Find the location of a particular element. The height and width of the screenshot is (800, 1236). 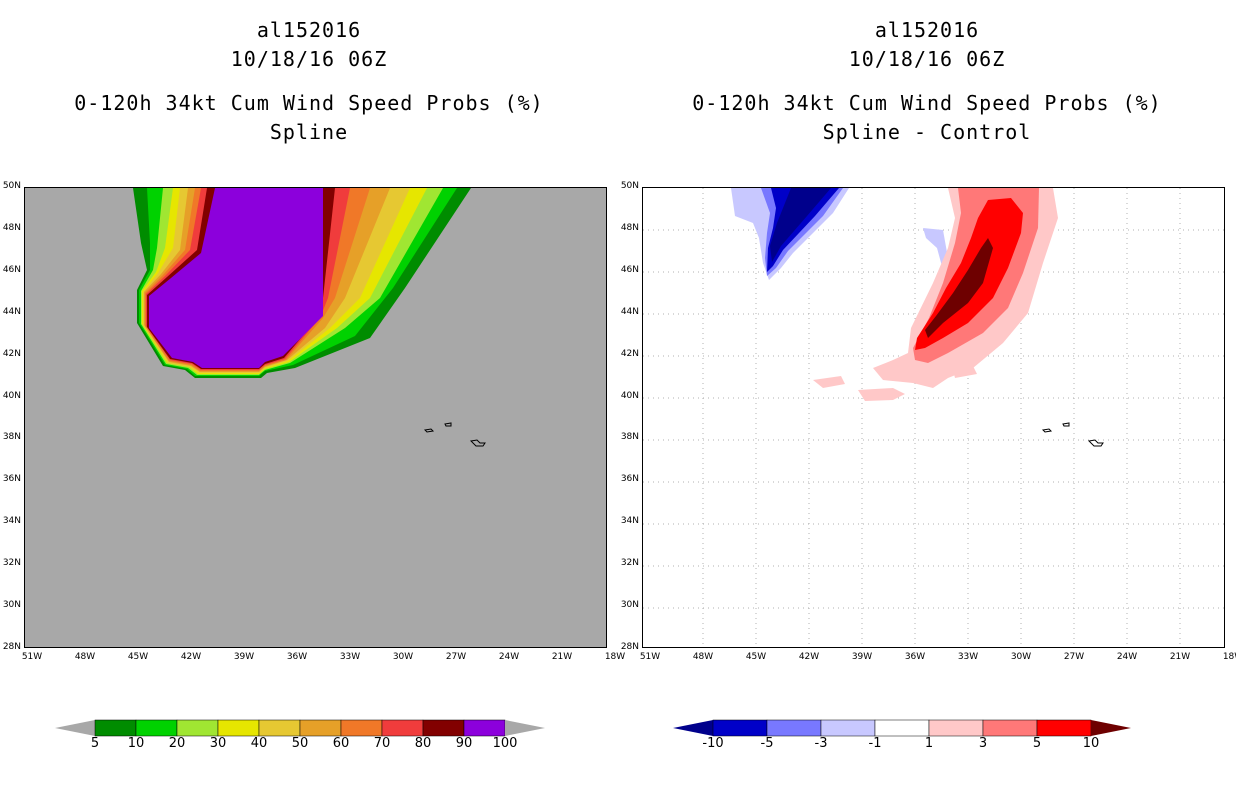

right-lon-label: 48W is located at coordinates (703, 657).